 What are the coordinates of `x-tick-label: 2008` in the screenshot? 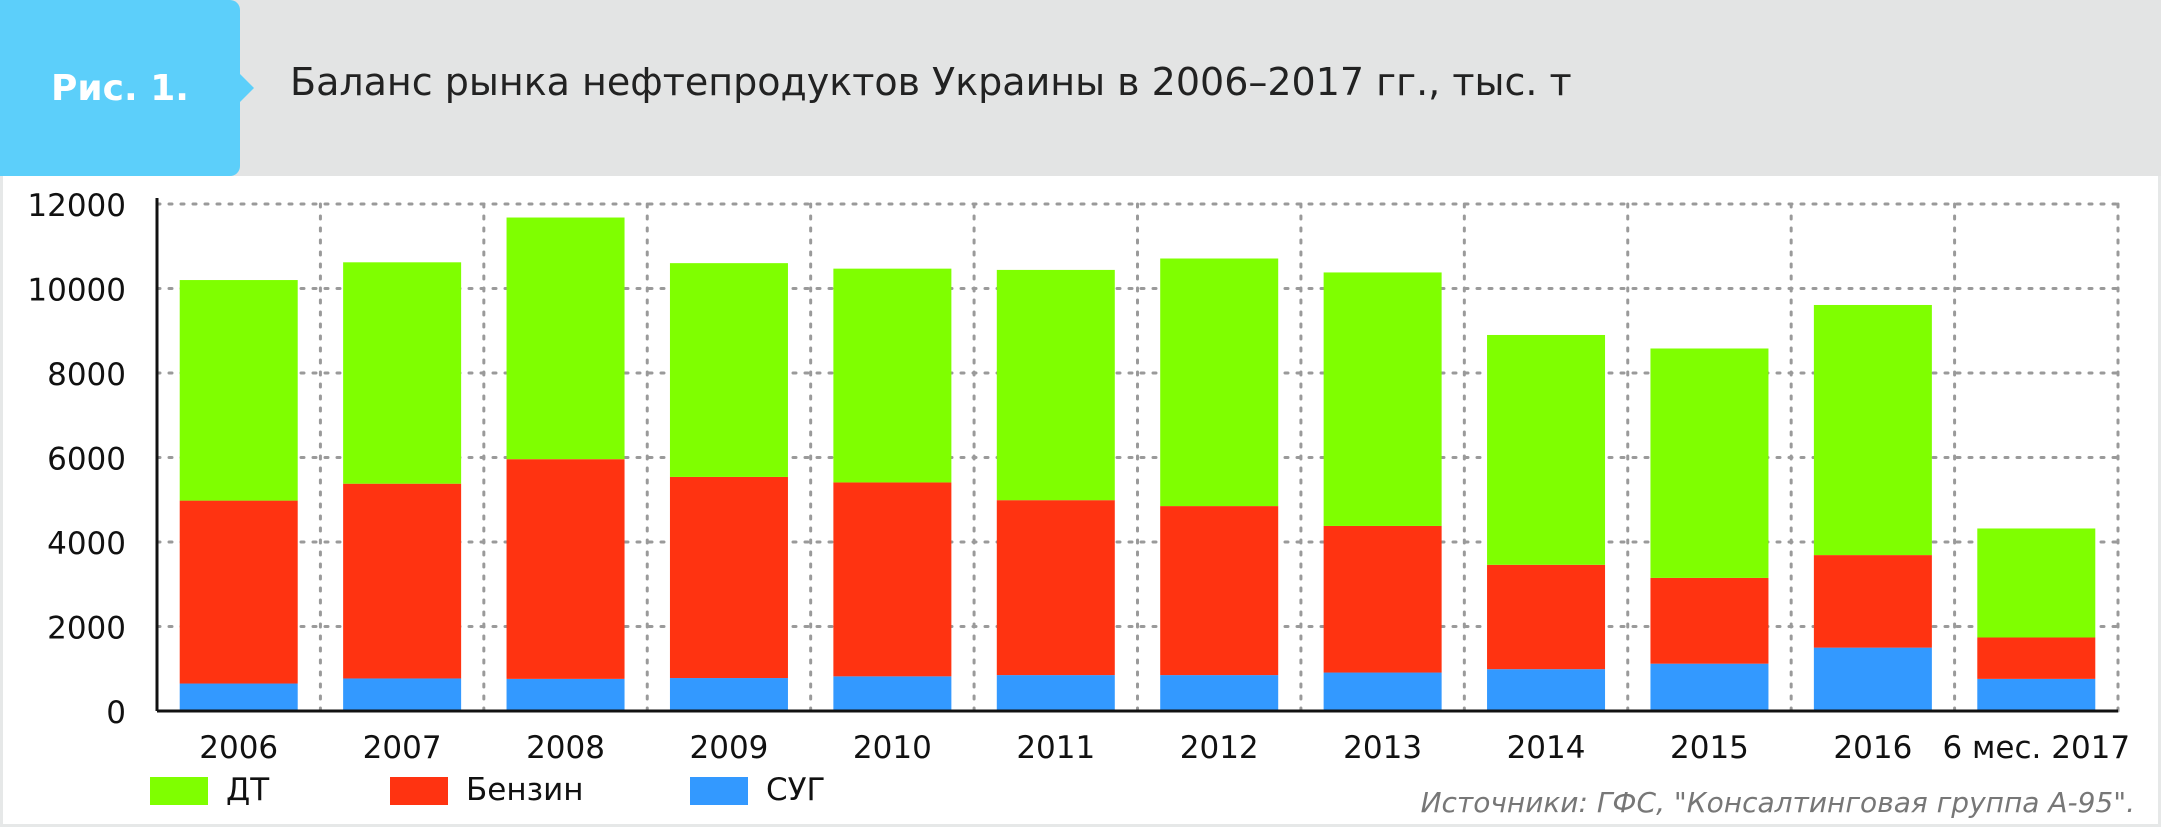 It's located at (565, 748).